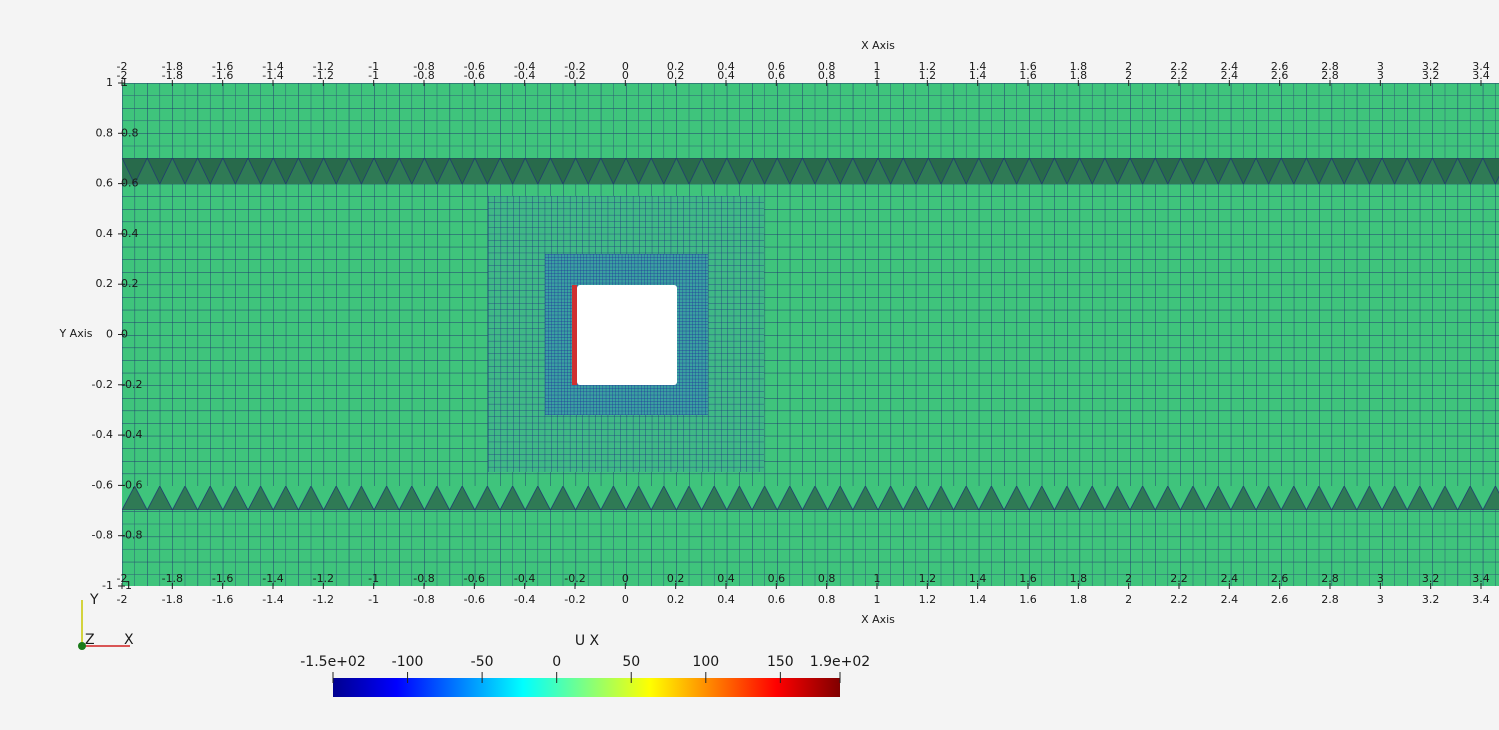 This screenshot has height=730, width=1499. What do you see at coordinates (129, 640) in the screenshot?
I see `axis-x-label: X` at bounding box center [129, 640].